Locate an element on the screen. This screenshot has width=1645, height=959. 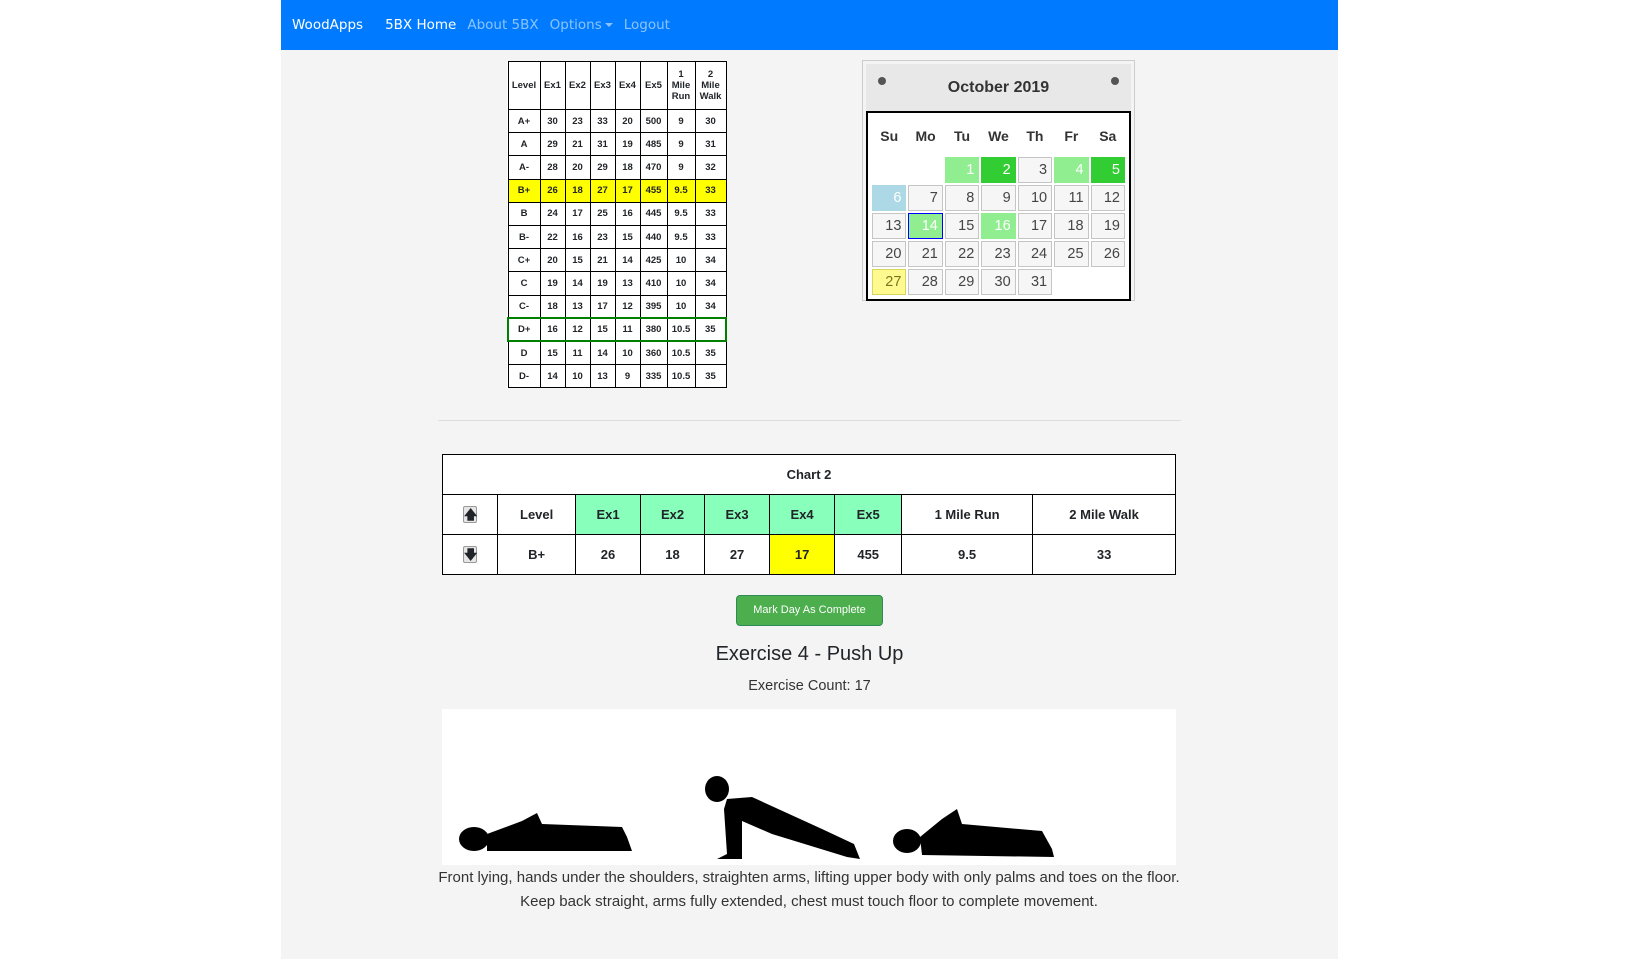
table-cell: A is located at coordinates (524, 144).